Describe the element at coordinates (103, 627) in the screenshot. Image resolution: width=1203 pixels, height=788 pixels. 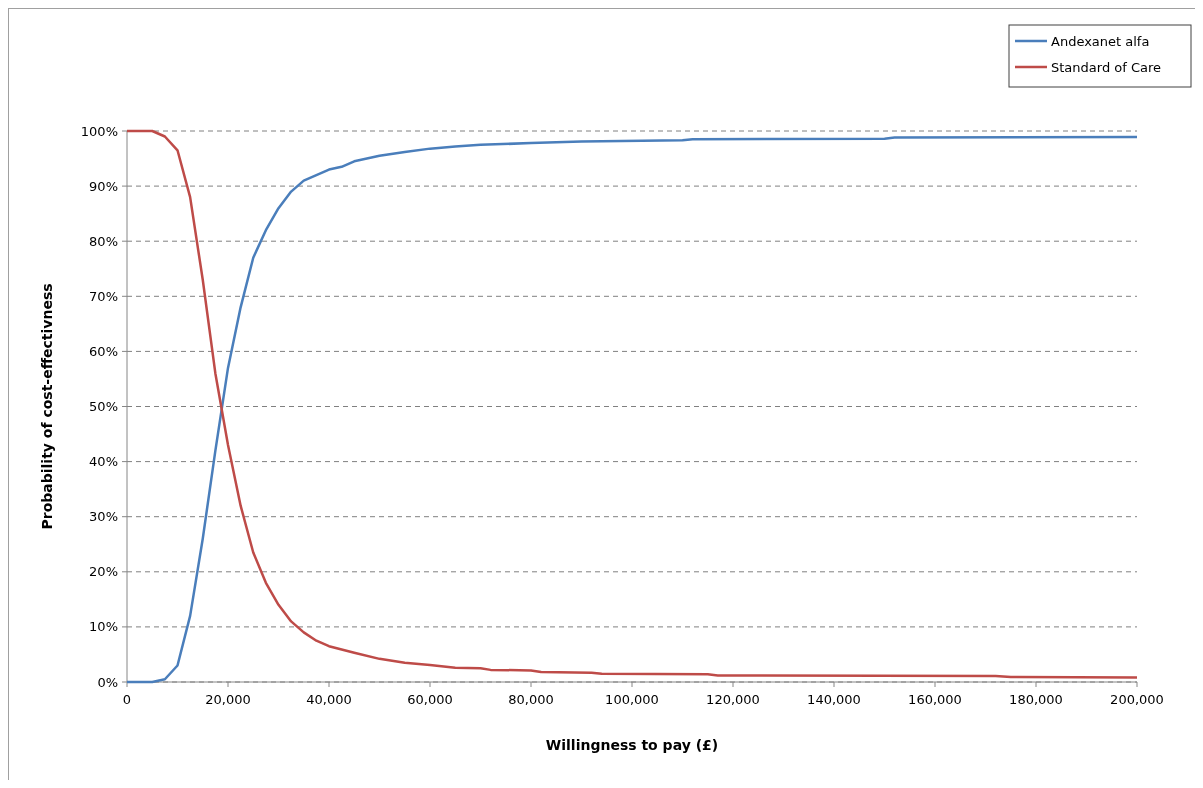
I see `y-tick-label: 10%` at that location.